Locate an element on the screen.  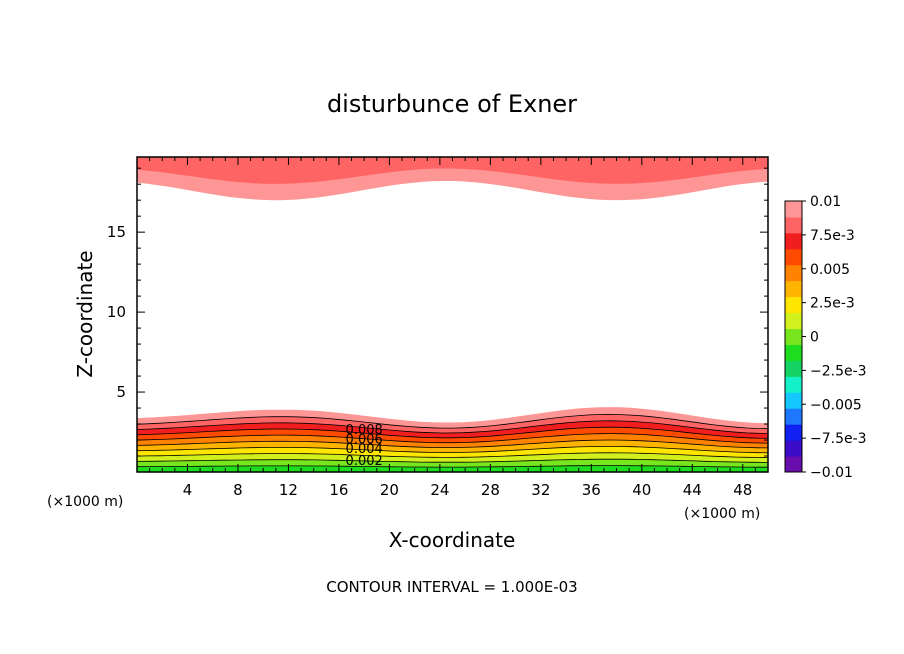
colorbar-tick-label: −0.01 is located at coordinates (831, 473).